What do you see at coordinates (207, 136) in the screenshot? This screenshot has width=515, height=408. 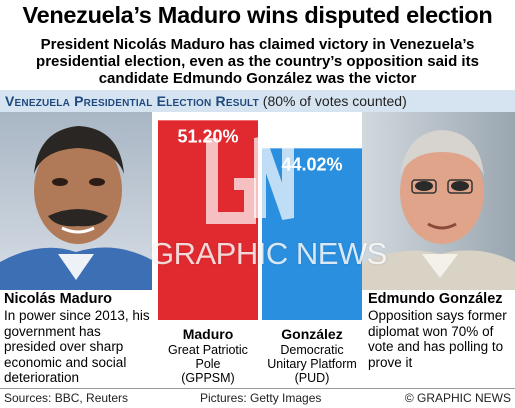 I see `bar-value-label: 51.20%` at bounding box center [207, 136].